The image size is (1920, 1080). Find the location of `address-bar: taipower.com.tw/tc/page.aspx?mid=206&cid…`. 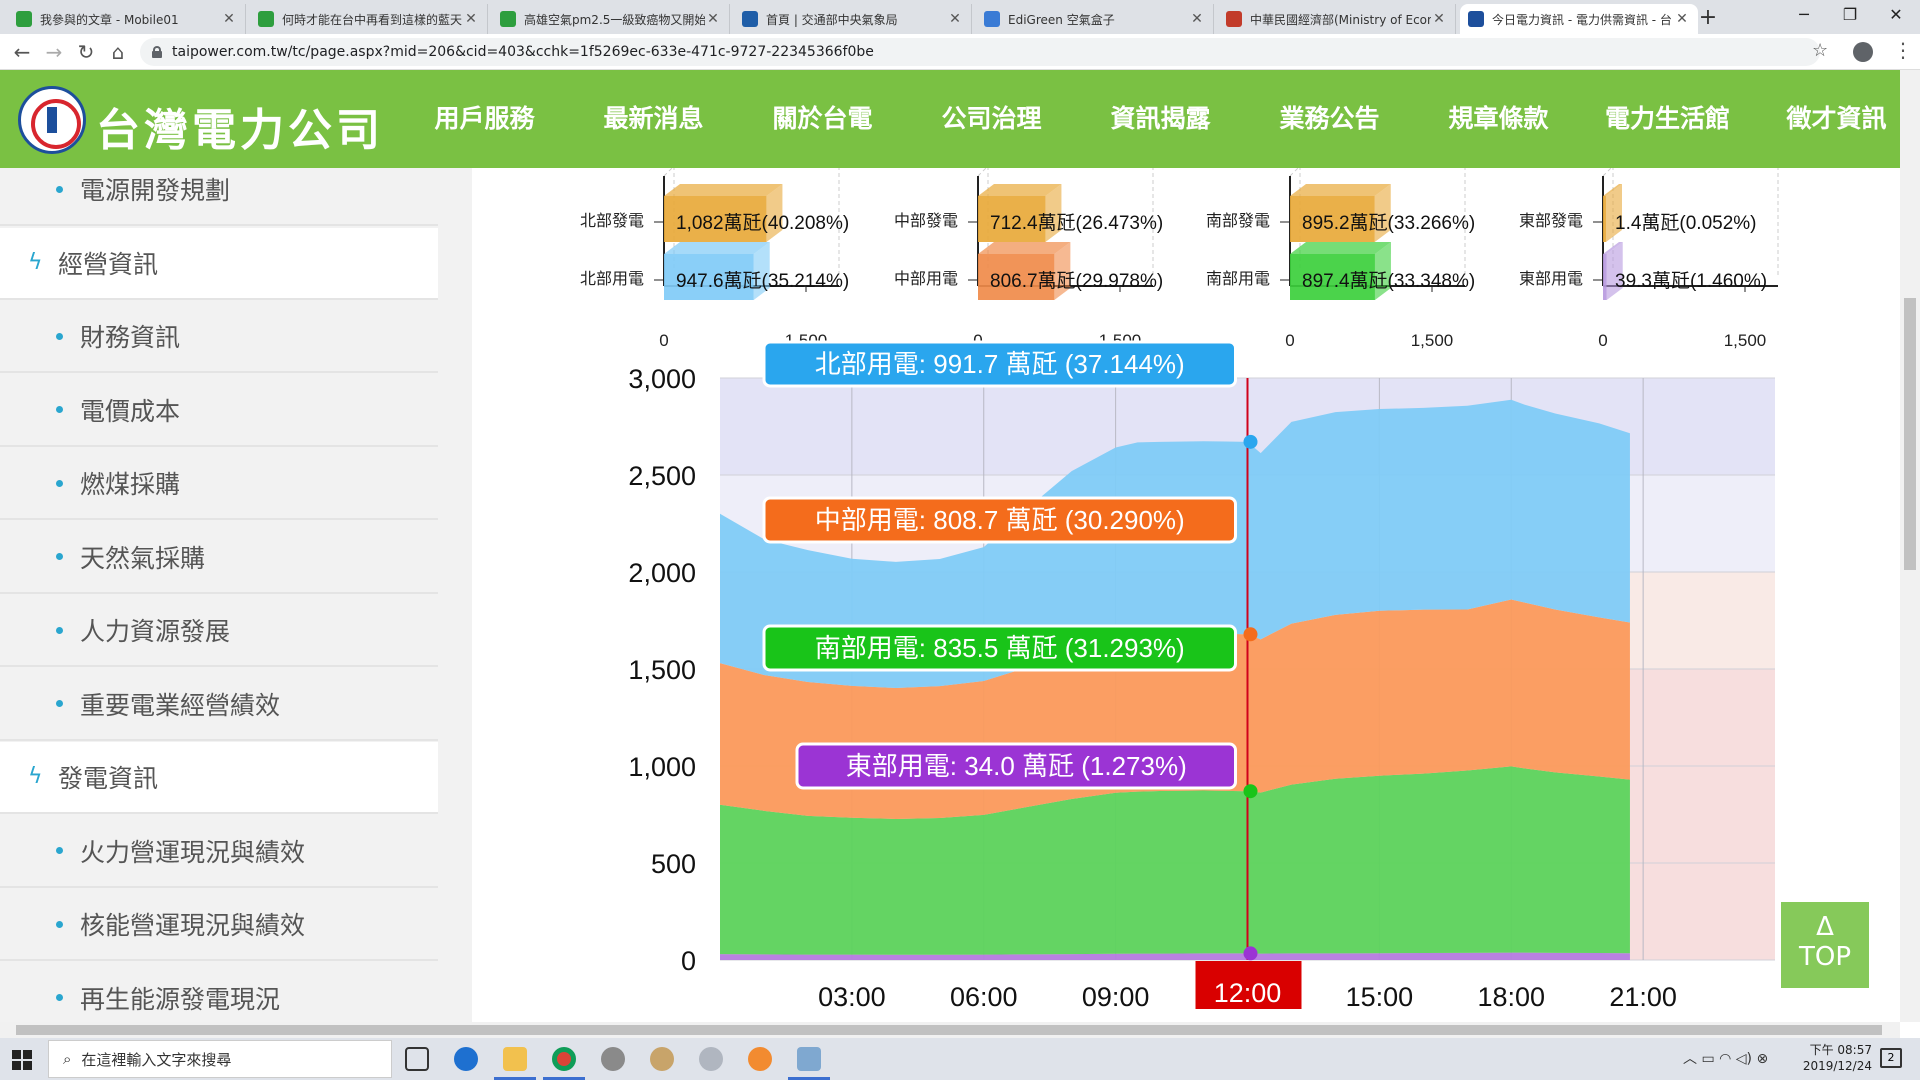

address-bar: taipower.com.tw/tc/page.aspx?mid=206&cid… is located at coordinates (980, 52).